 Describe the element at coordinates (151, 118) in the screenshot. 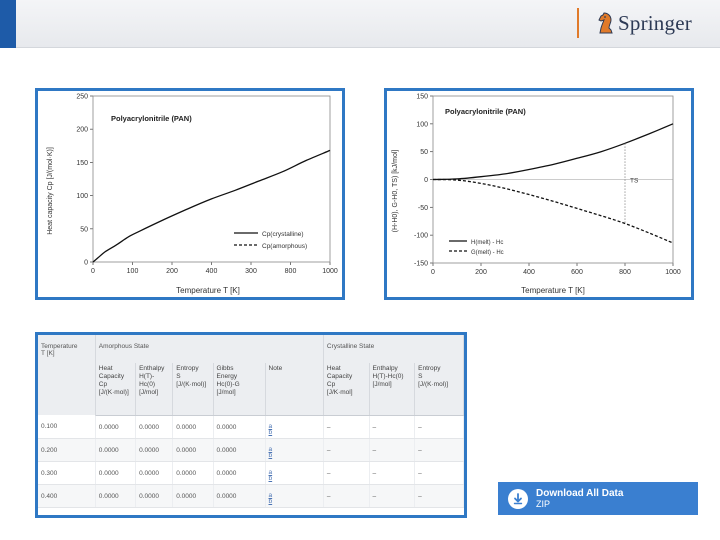

I see `chart1-title: Polyacrylonitrile (PAN)` at that location.